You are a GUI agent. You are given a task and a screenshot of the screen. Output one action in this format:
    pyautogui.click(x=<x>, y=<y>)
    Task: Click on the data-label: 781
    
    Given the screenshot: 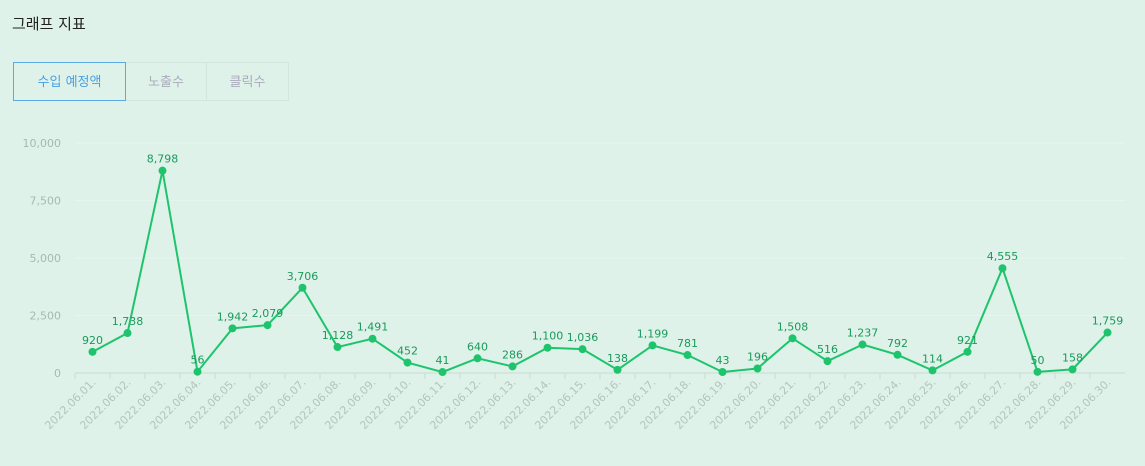 What is the action you would take?
    pyautogui.click(x=687, y=343)
    